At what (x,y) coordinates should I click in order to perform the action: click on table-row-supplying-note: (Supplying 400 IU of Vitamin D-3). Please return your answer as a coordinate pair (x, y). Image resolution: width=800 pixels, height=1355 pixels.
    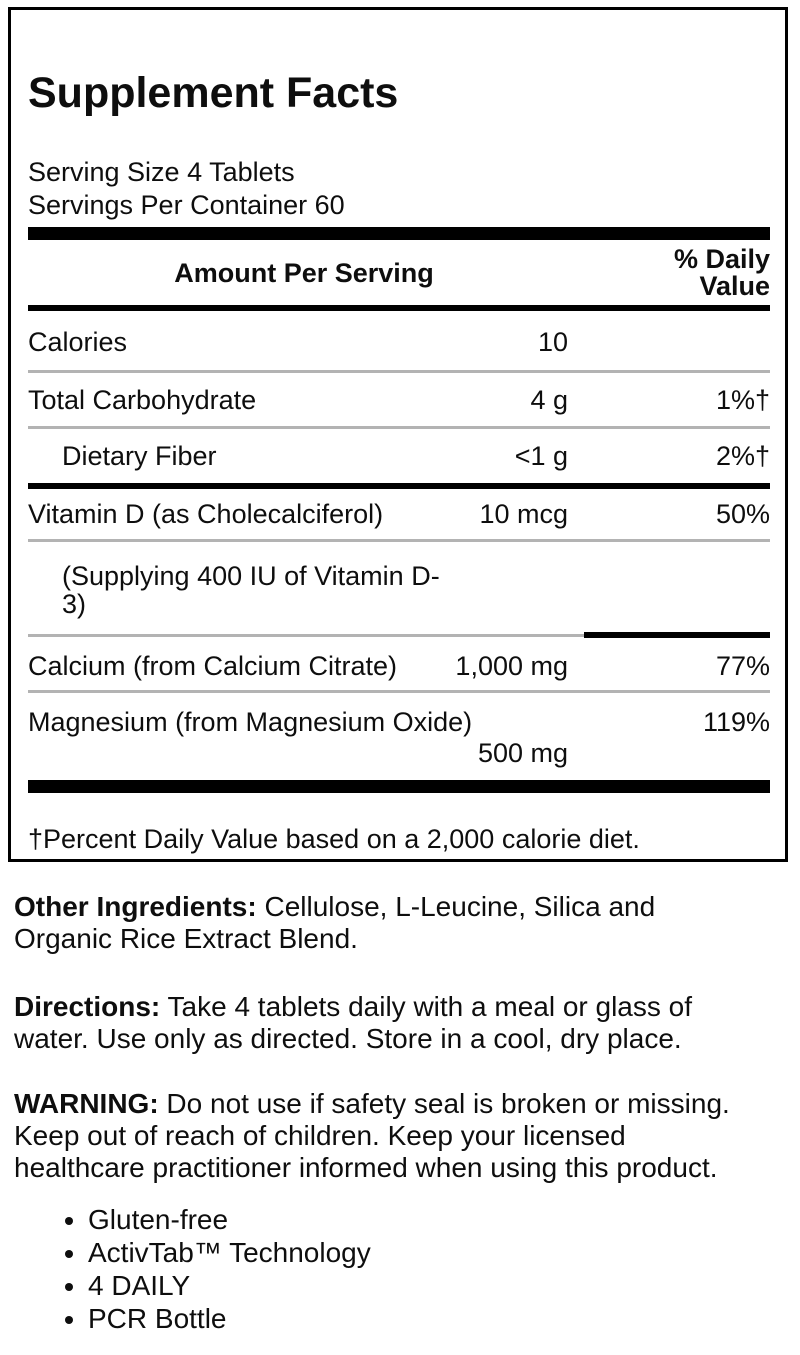
    Looking at the image, I should click on (399, 587).